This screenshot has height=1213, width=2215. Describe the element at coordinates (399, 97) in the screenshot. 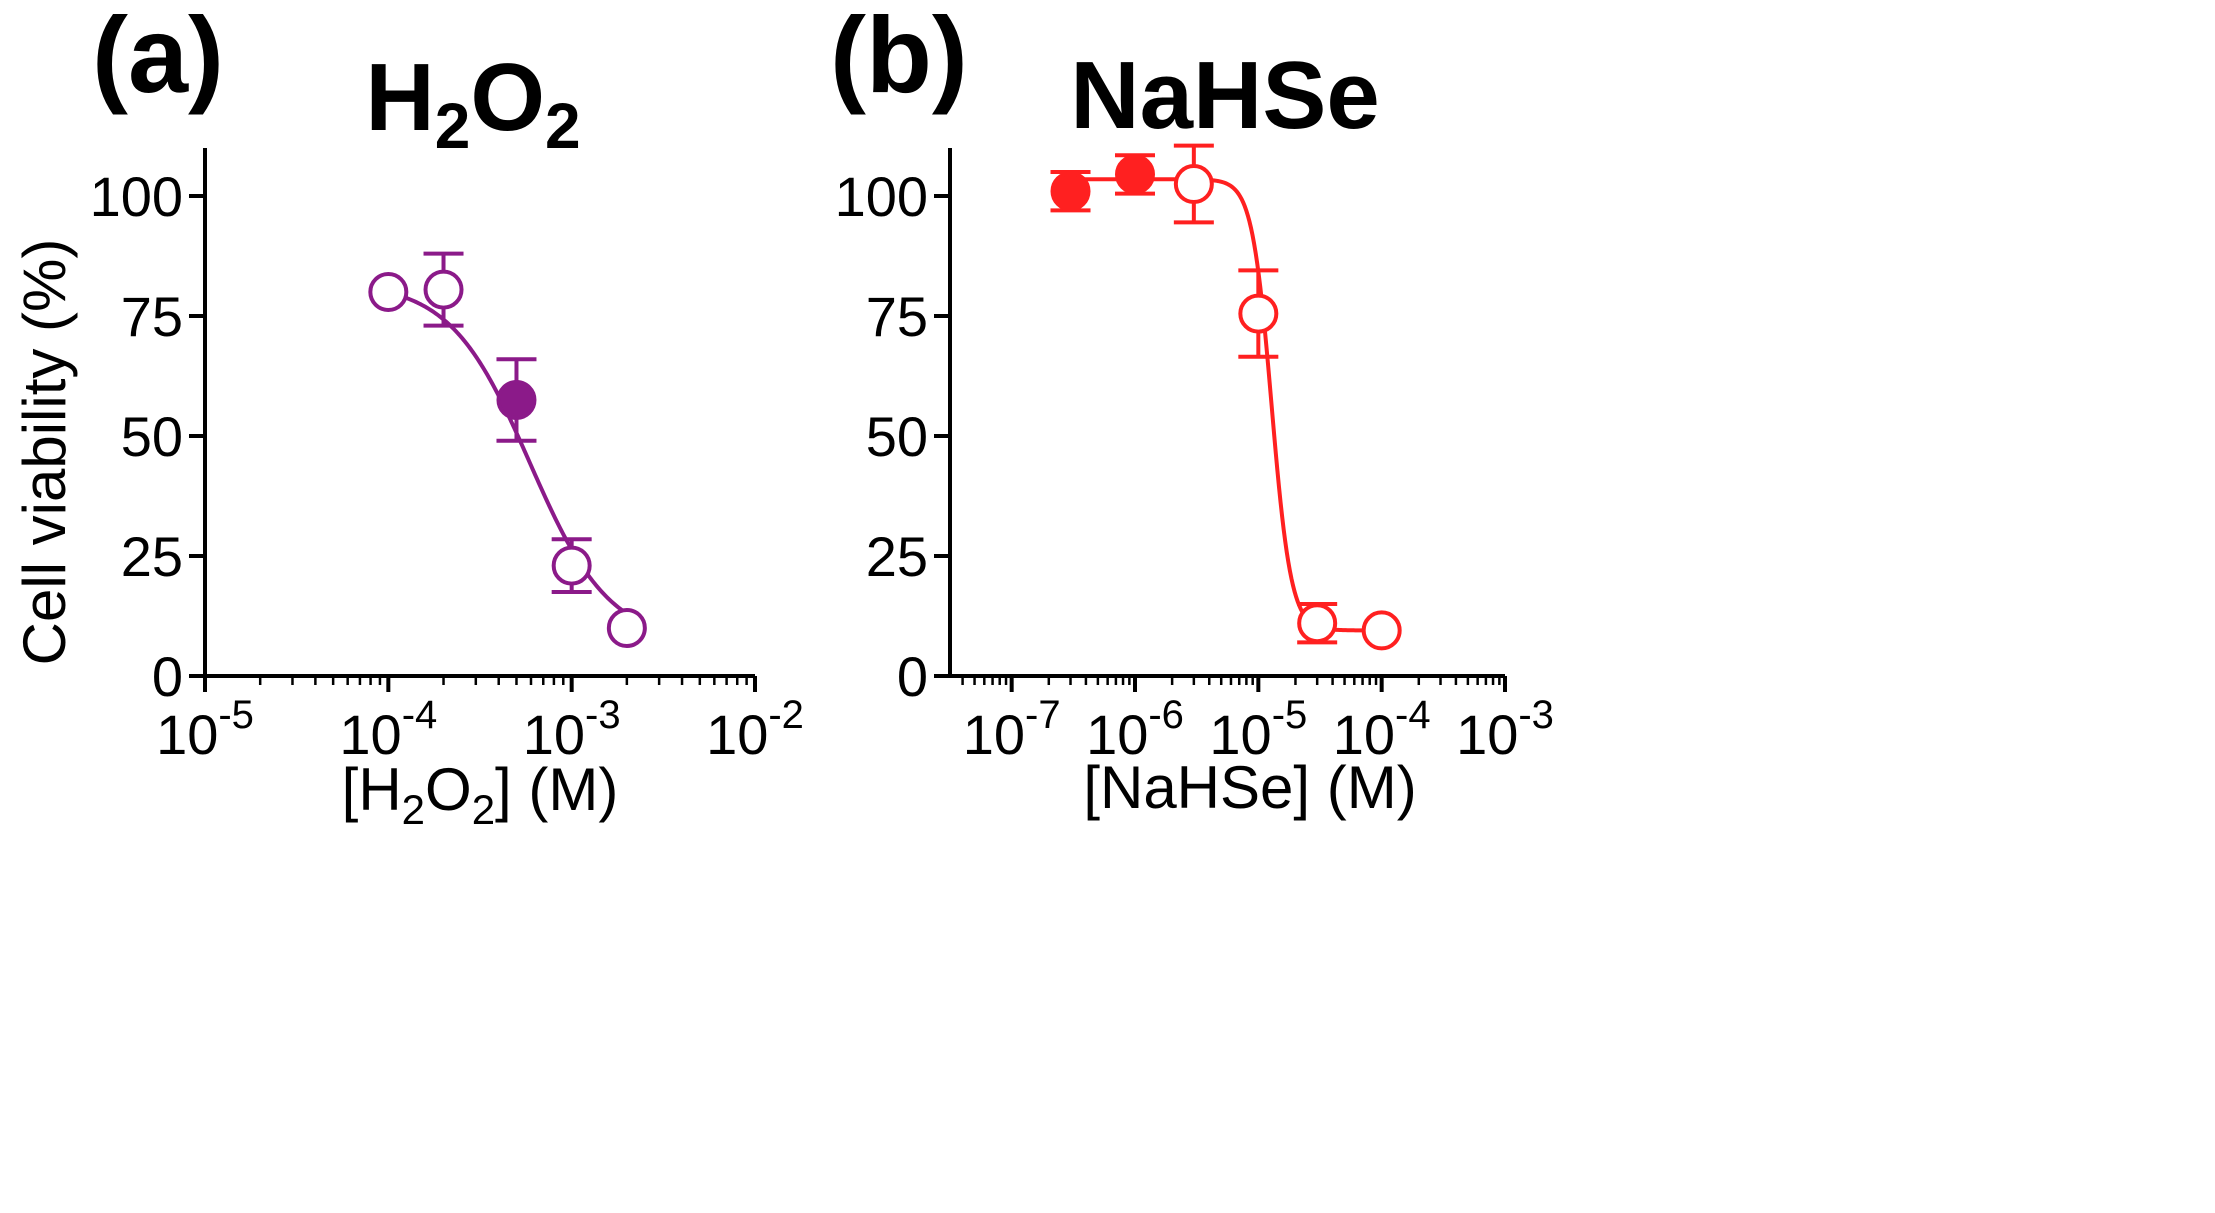

I see `title-main: H` at that location.